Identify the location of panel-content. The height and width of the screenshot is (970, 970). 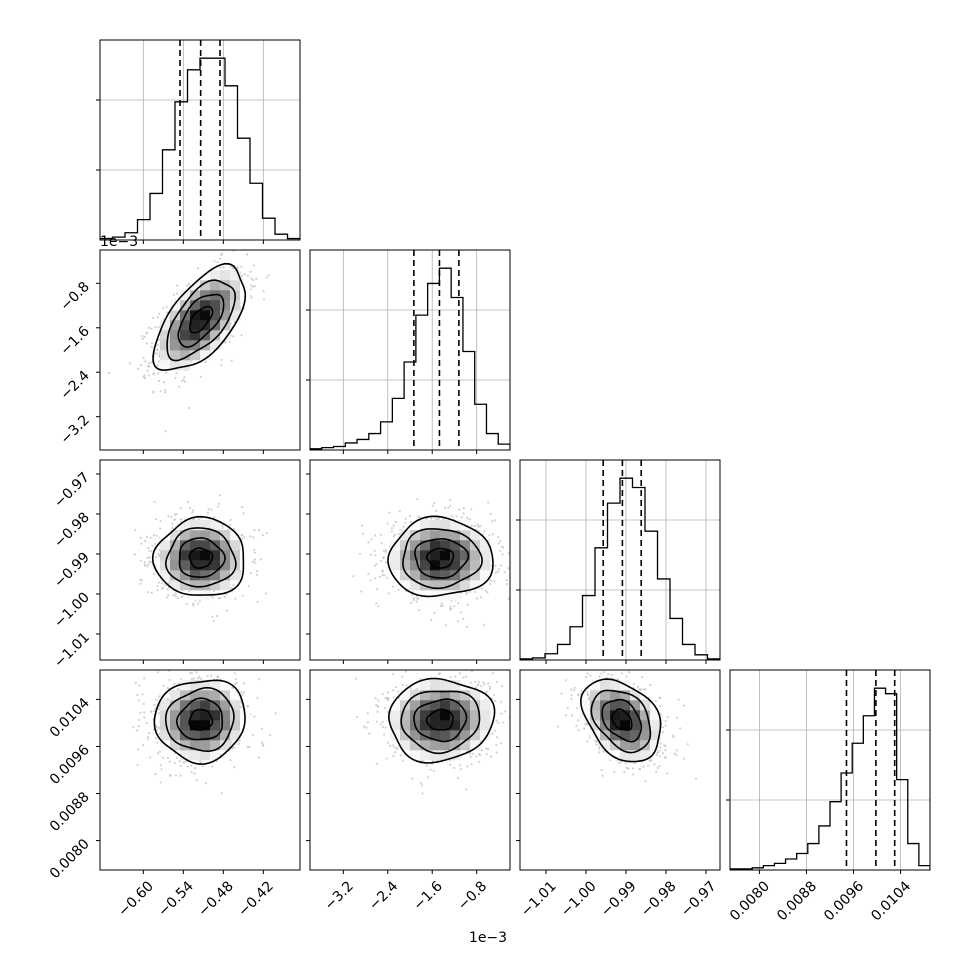
(204, 723).